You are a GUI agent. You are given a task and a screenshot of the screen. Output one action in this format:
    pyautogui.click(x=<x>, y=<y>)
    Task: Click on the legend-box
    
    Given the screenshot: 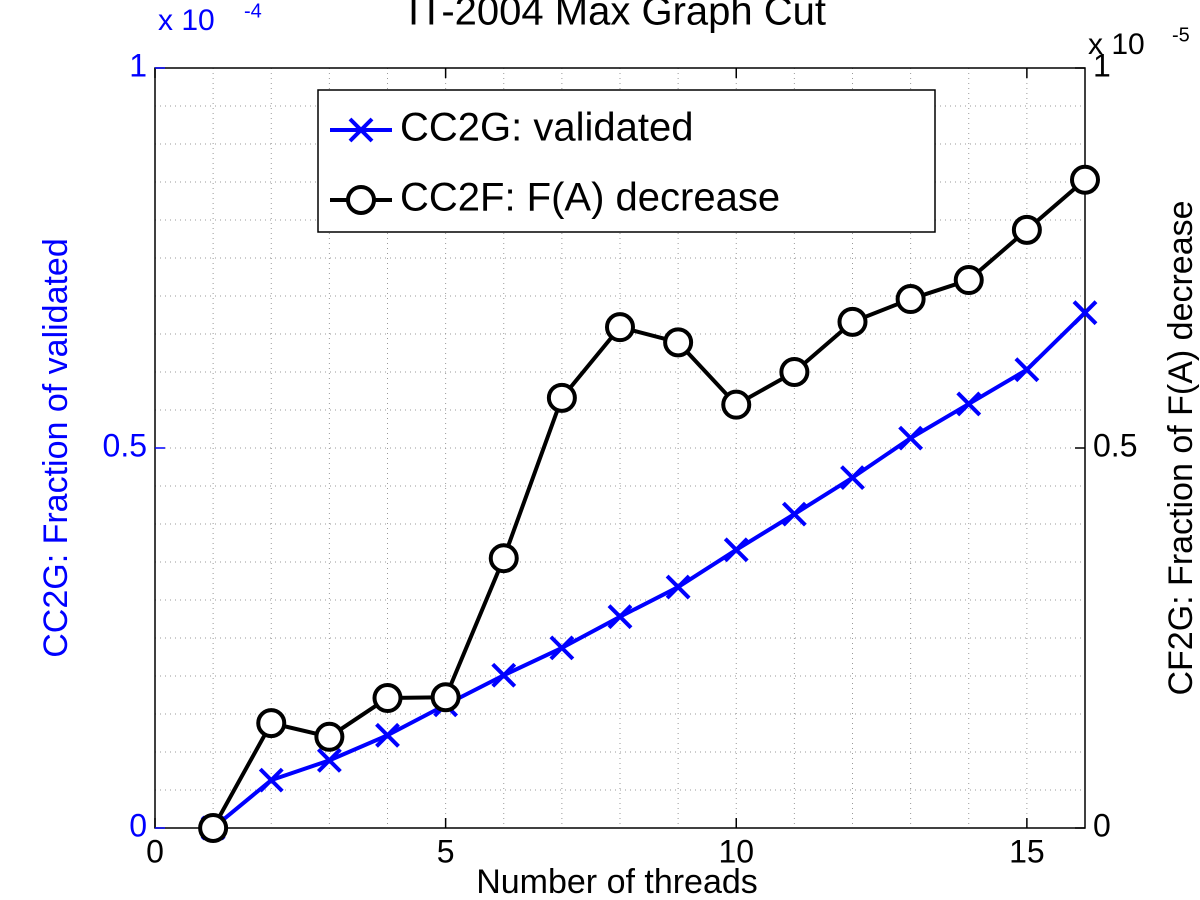 What is the action you would take?
    pyautogui.click(x=626, y=161)
    